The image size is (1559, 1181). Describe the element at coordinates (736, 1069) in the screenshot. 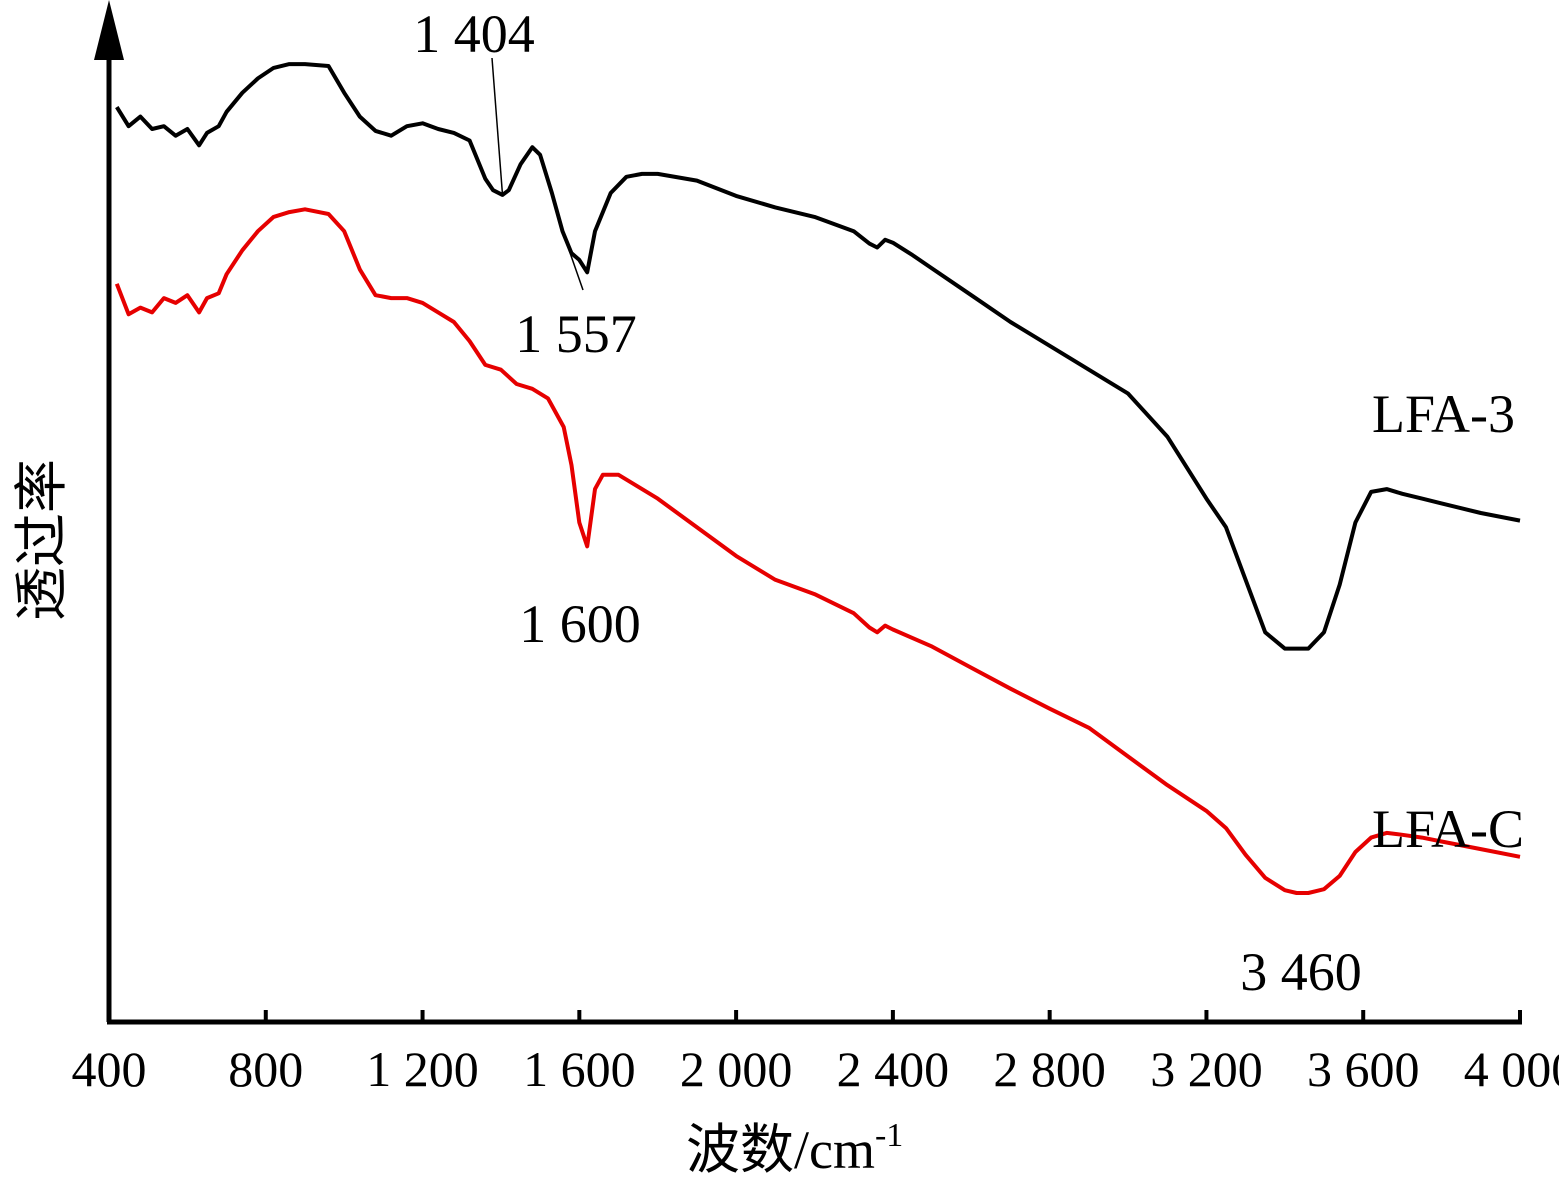

I see `x-tick-label: 2 000` at that location.